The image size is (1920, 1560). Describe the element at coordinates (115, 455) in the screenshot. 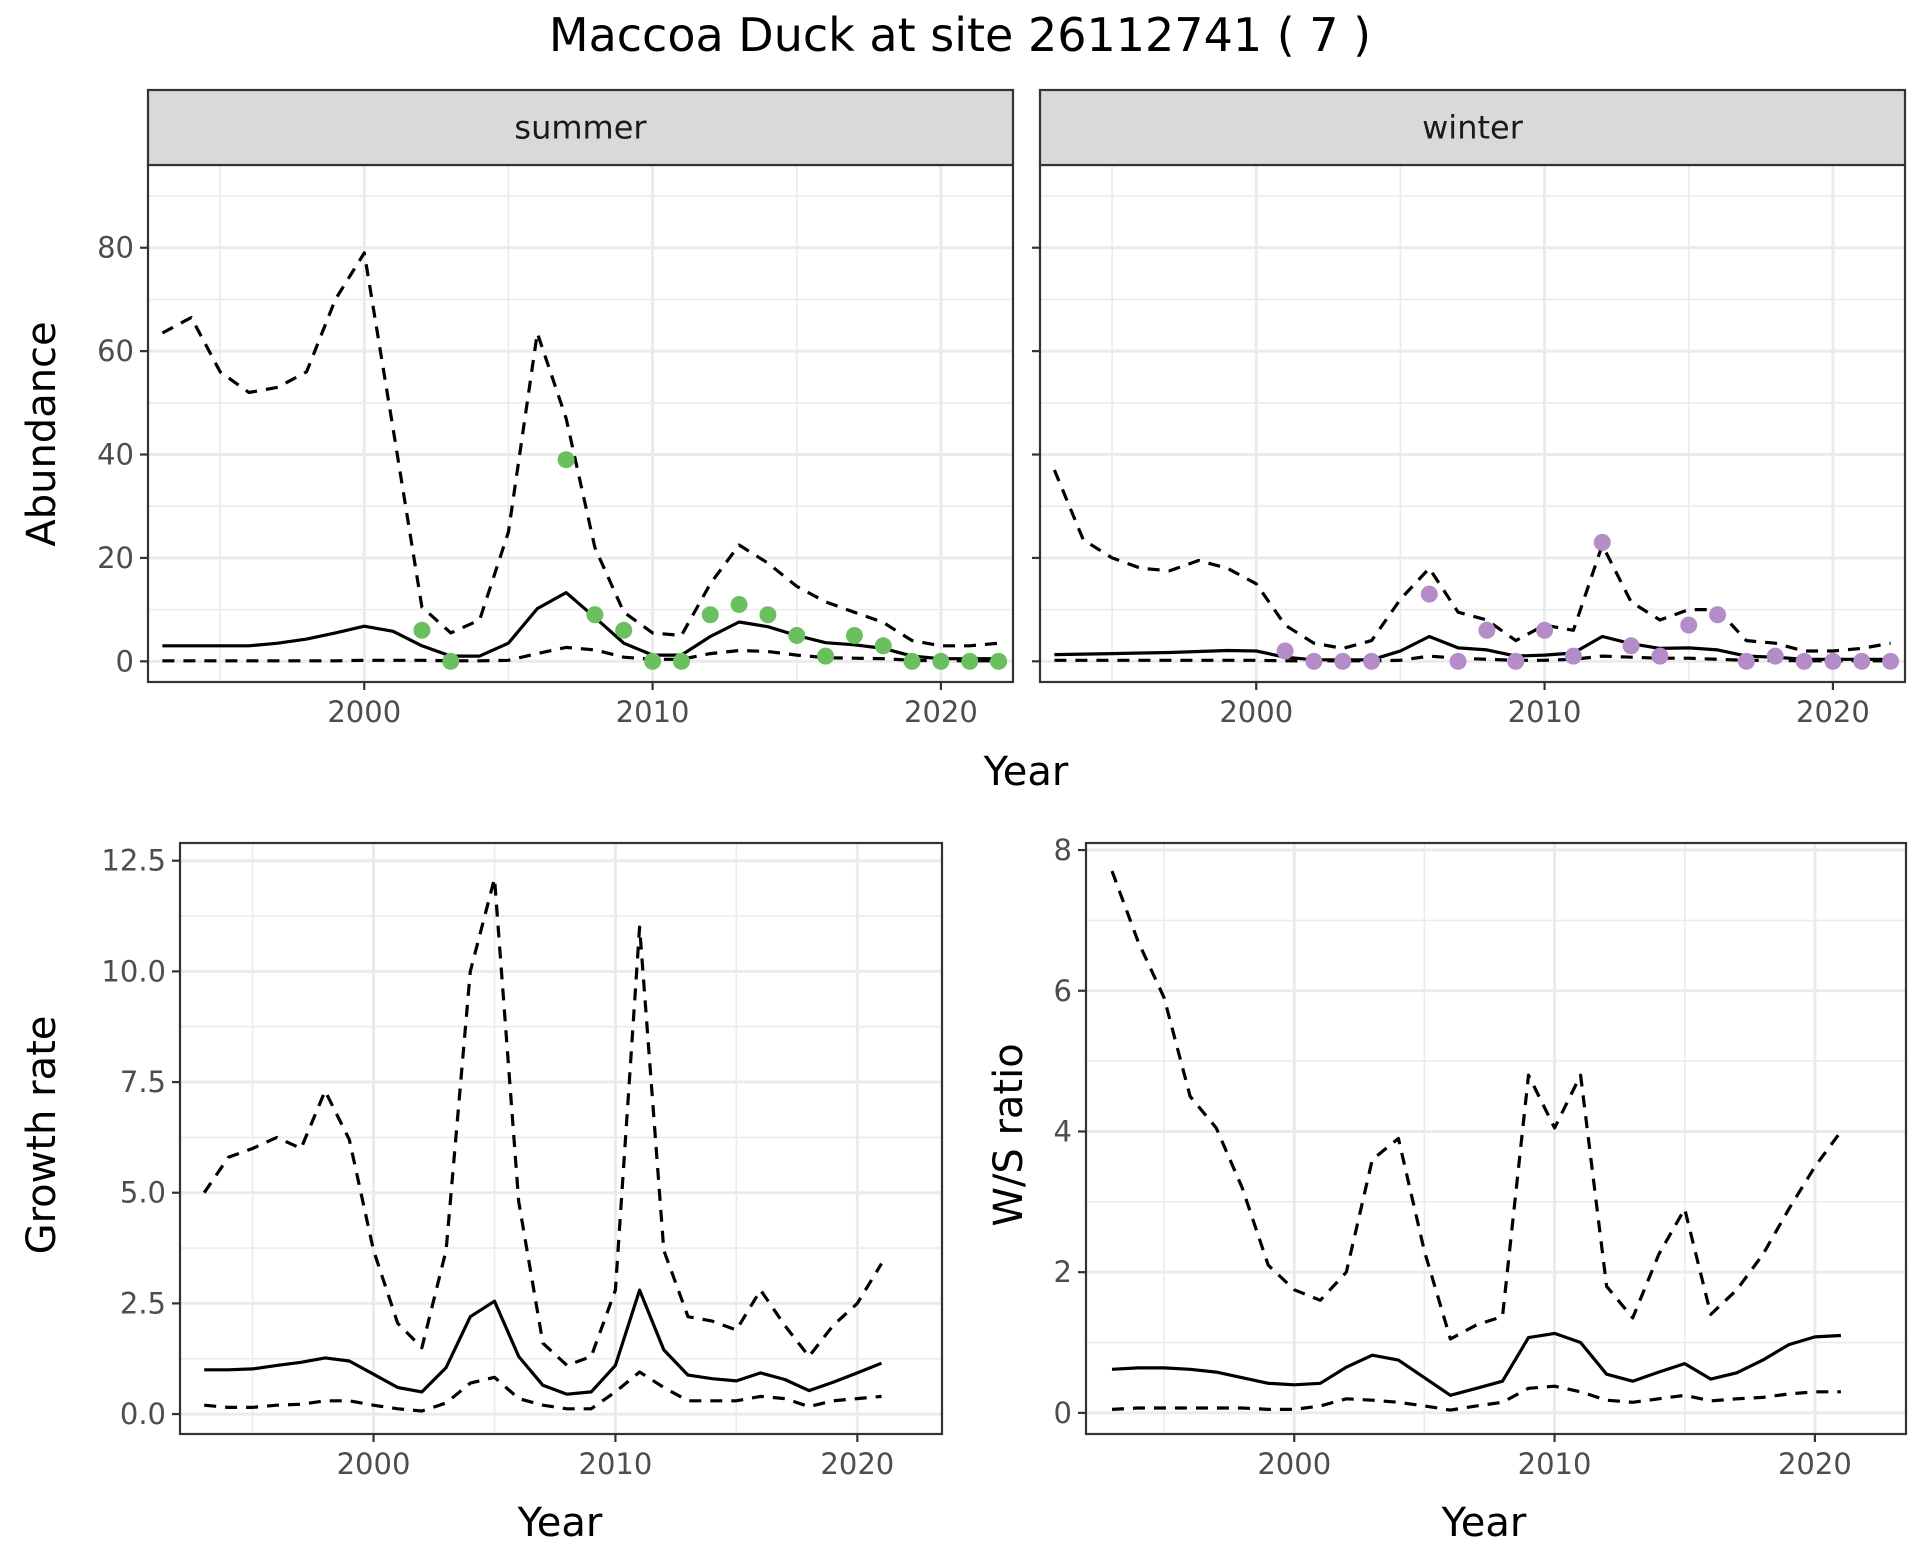

I see `y-tick-label: 40` at that location.